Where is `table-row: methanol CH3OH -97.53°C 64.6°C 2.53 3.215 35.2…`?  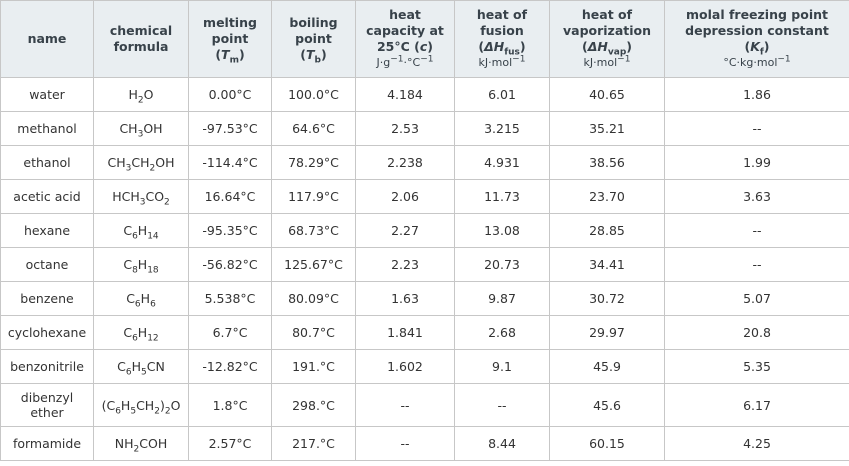 table-row: methanol CH3OH -97.53°C 64.6°C 2.53 3.215 35.2… is located at coordinates (424, 128).